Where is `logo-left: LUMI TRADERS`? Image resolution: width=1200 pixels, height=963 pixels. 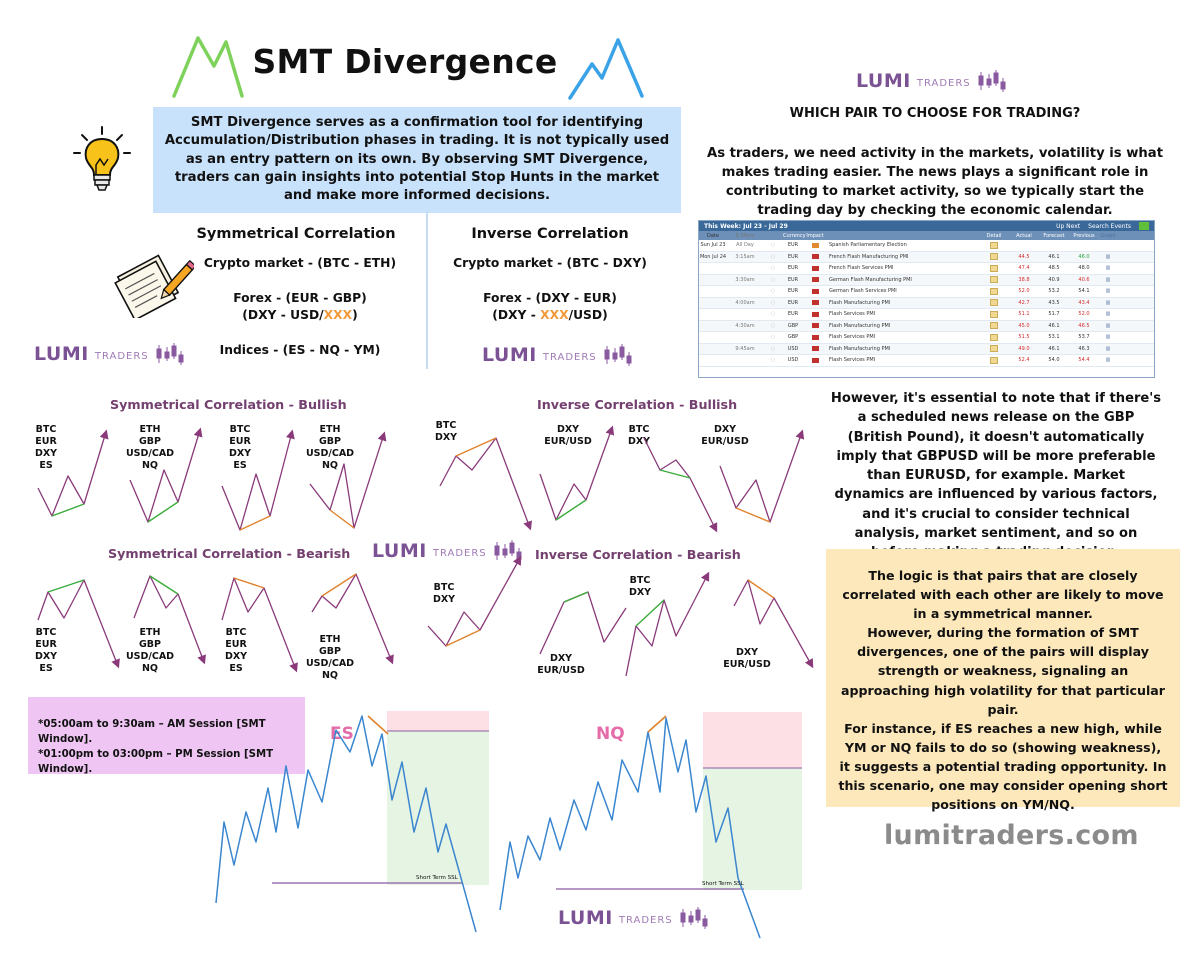 logo-left: LUMI TRADERS is located at coordinates (109, 354).